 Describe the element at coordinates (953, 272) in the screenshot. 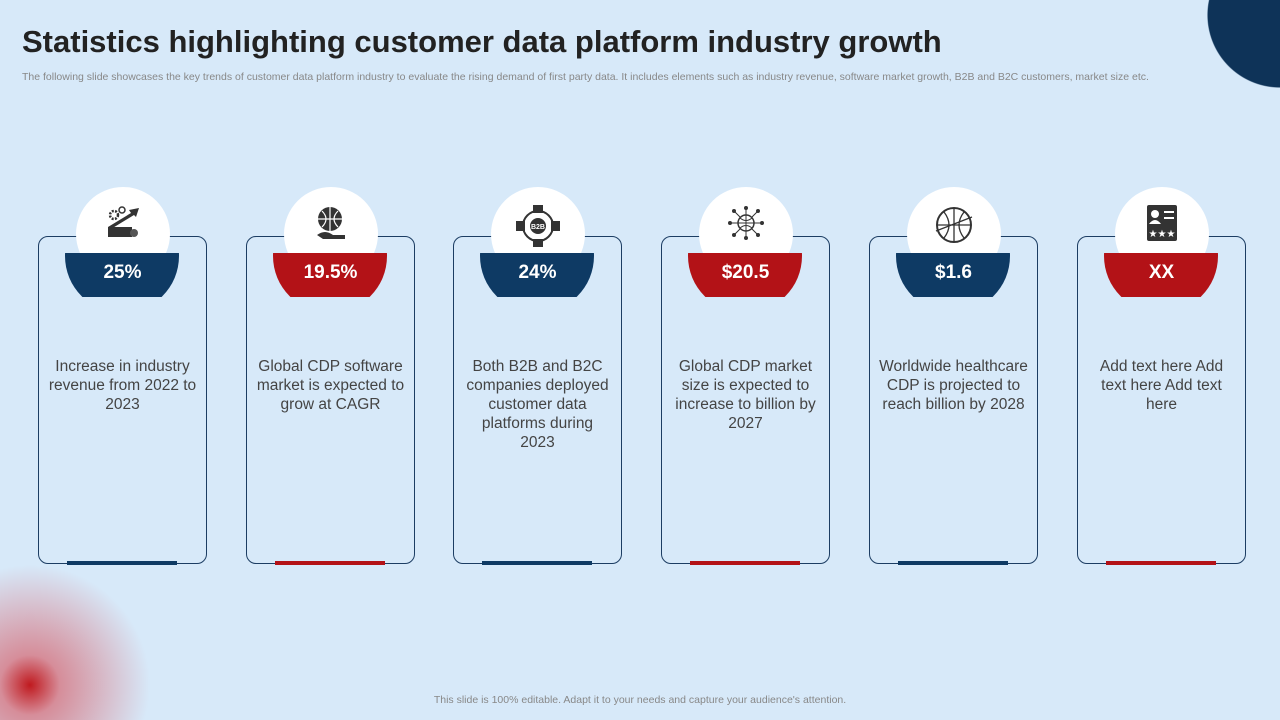

I see `stat-value: $1.6` at that location.